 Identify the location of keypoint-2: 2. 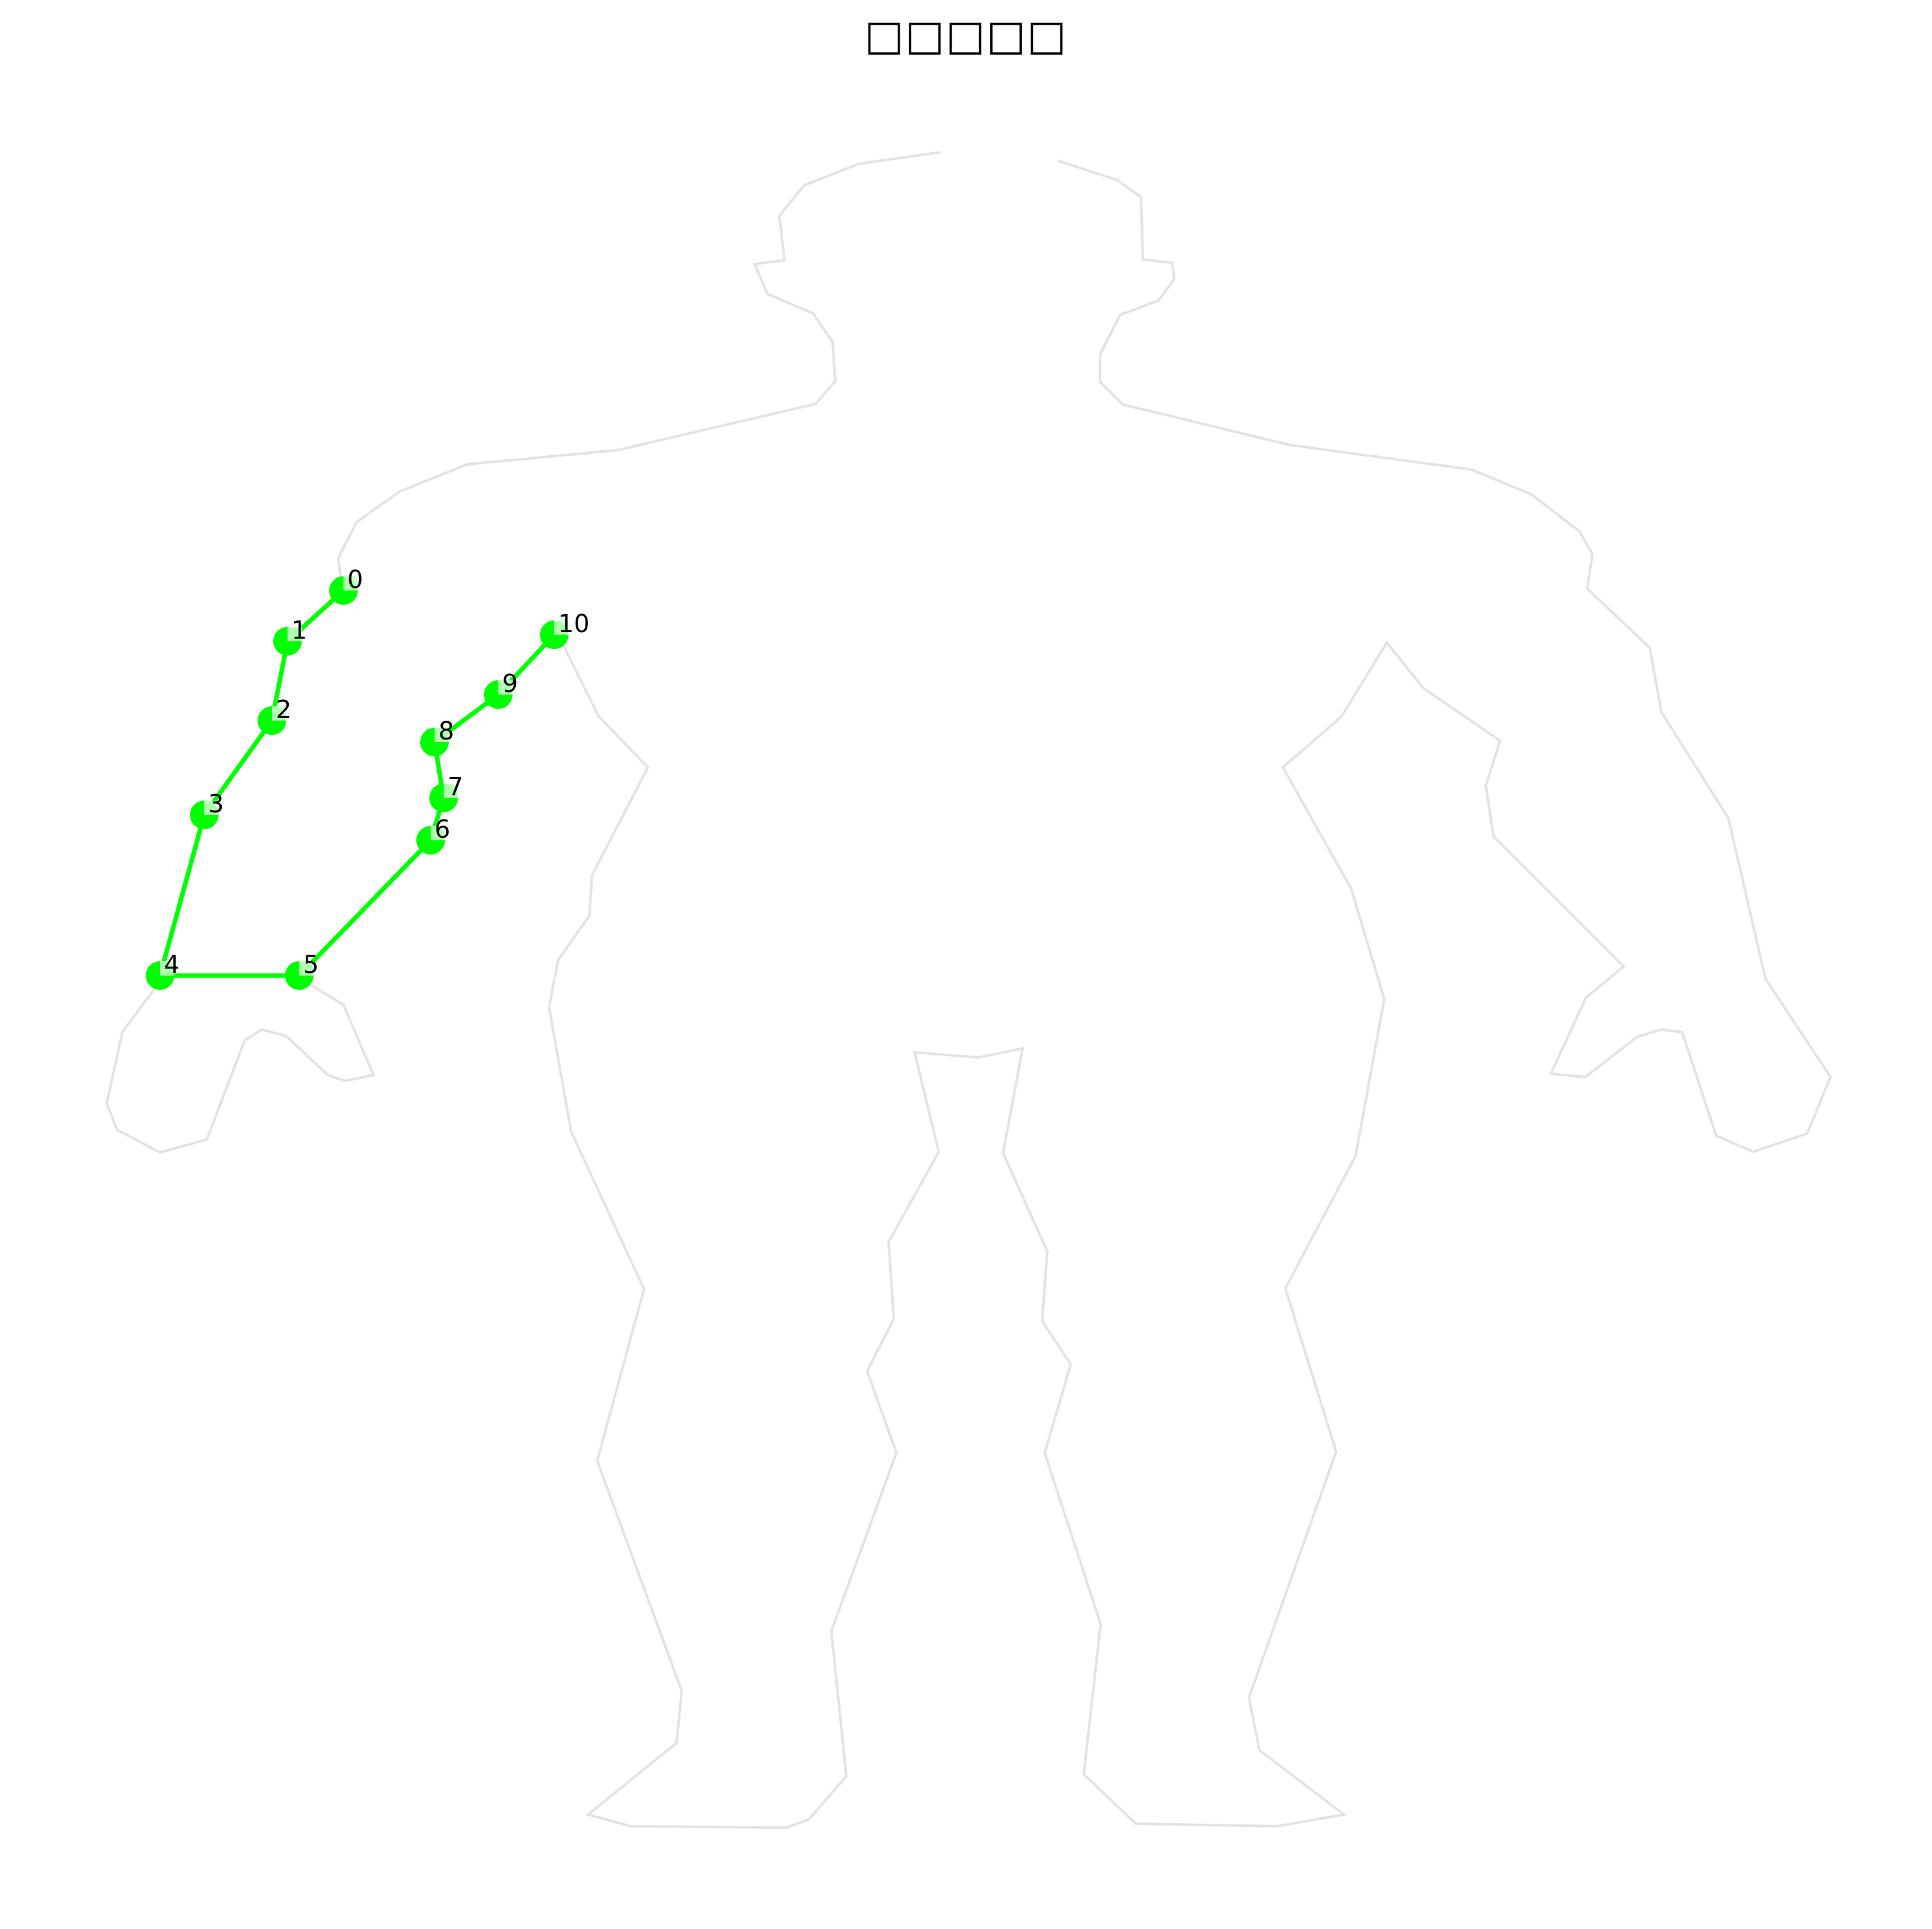
(274, 715).